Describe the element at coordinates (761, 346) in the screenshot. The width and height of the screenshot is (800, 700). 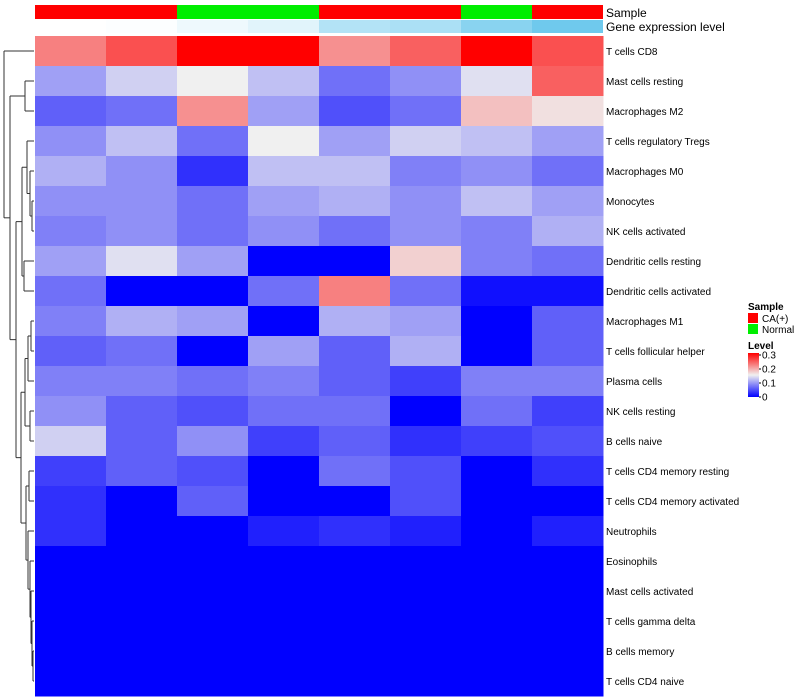
I see `legend-level-title: Level` at that location.